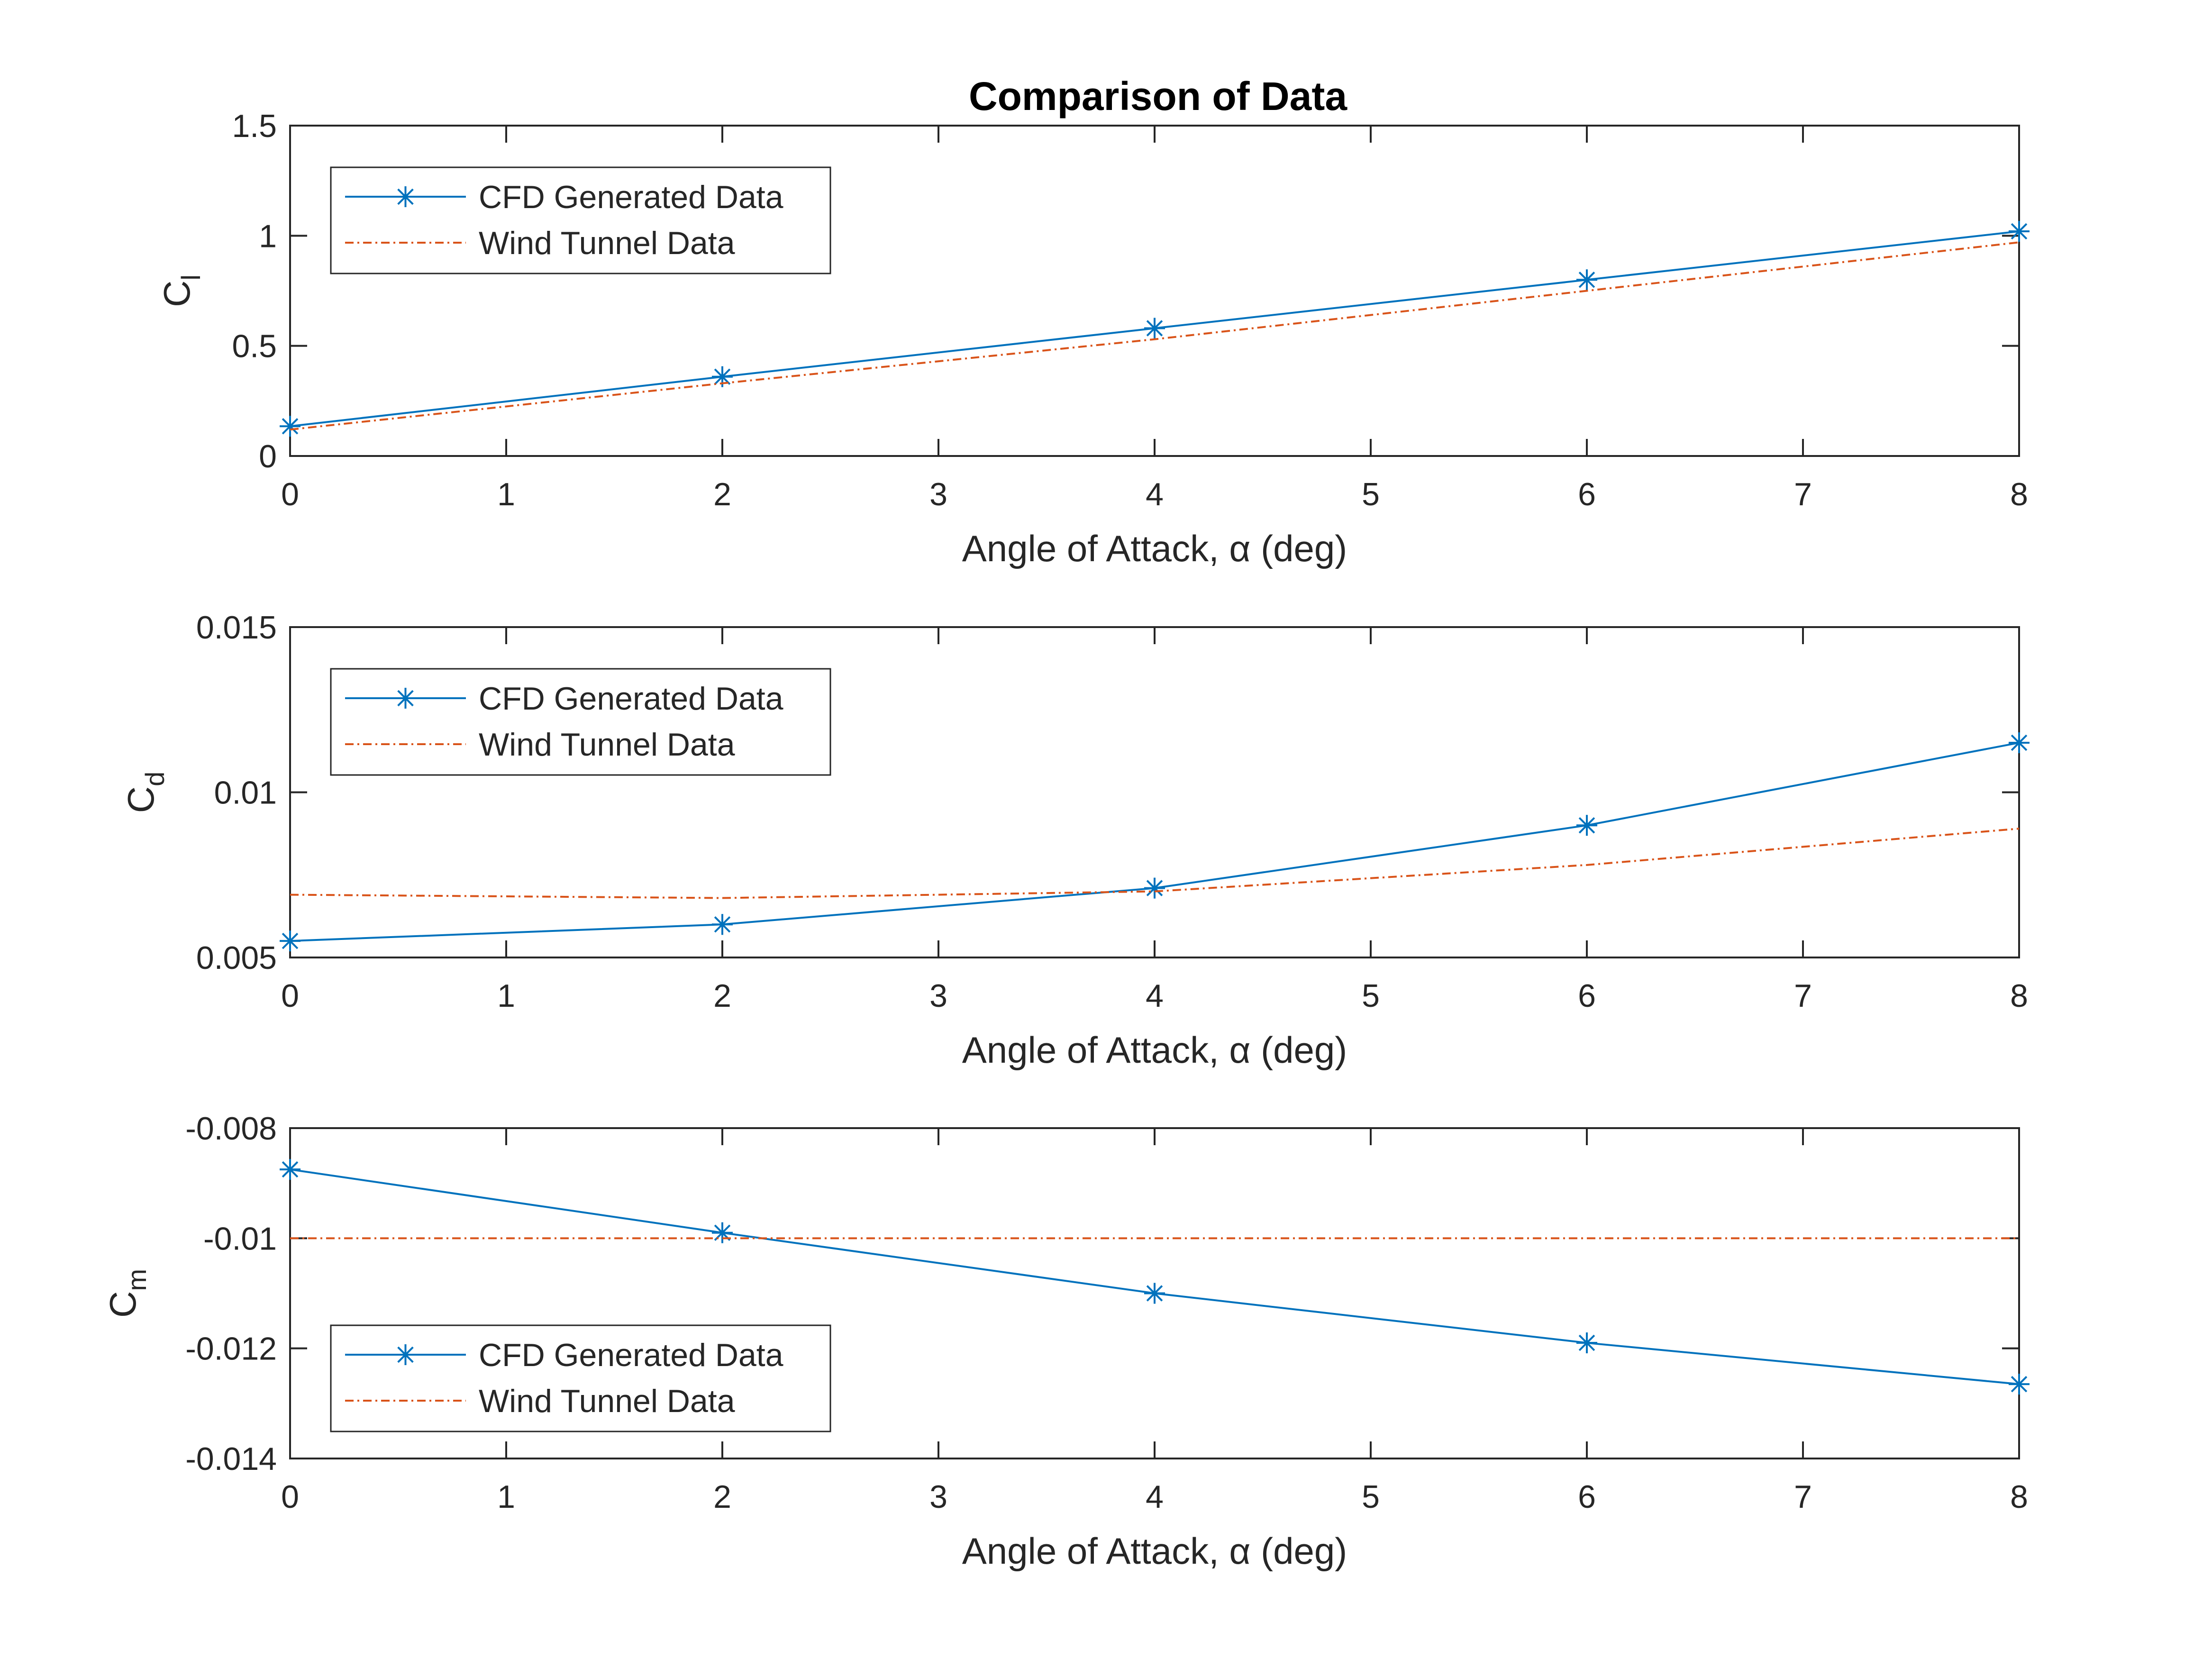 This screenshot has width=2212, height=1659. Describe the element at coordinates (231, 1459) in the screenshot. I see `y-tick-label: -0.014` at that location.